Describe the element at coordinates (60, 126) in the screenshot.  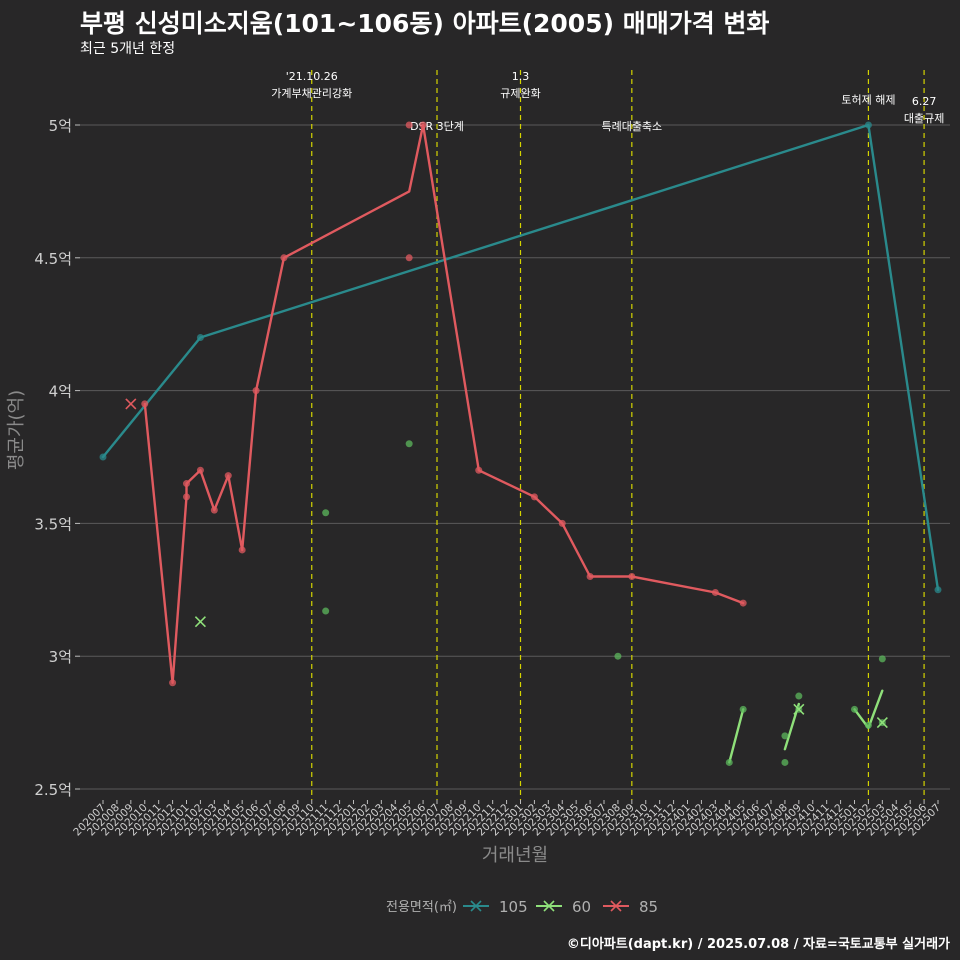
I see `y-tick-label: 5억` at that location.